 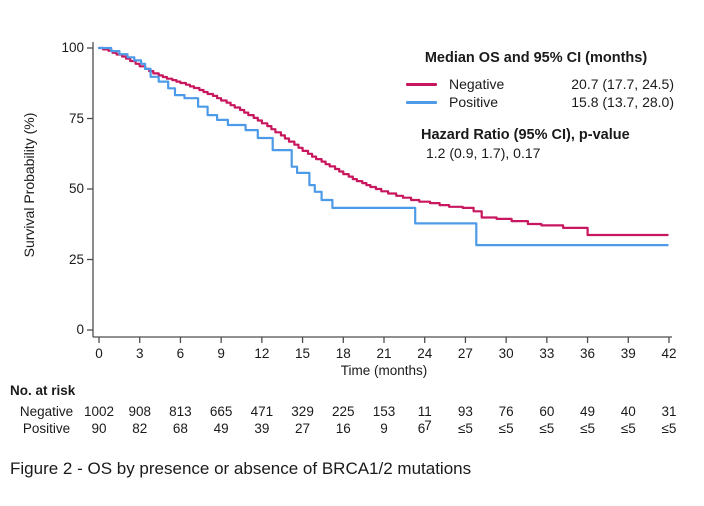 I want to click on risk-cell: 31, so click(x=669, y=411).